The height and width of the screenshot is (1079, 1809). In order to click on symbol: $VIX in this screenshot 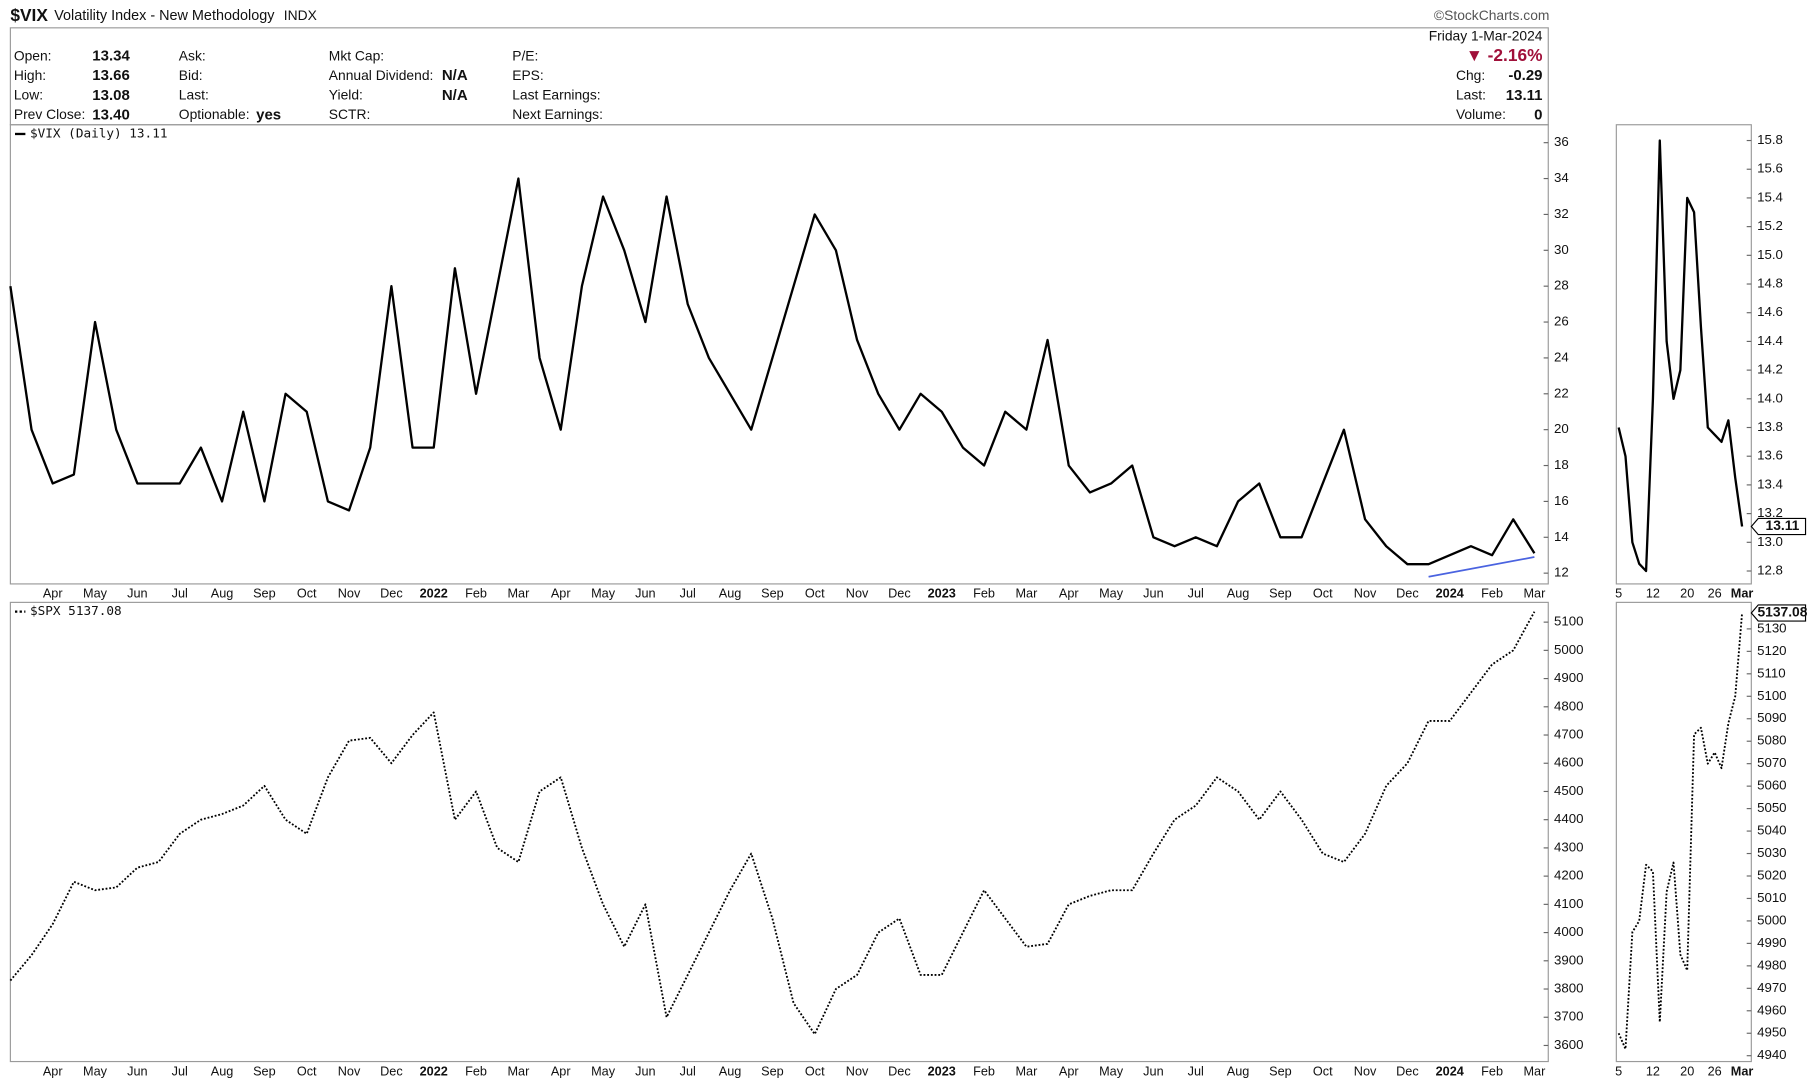, I will do `click(29, 15)`.